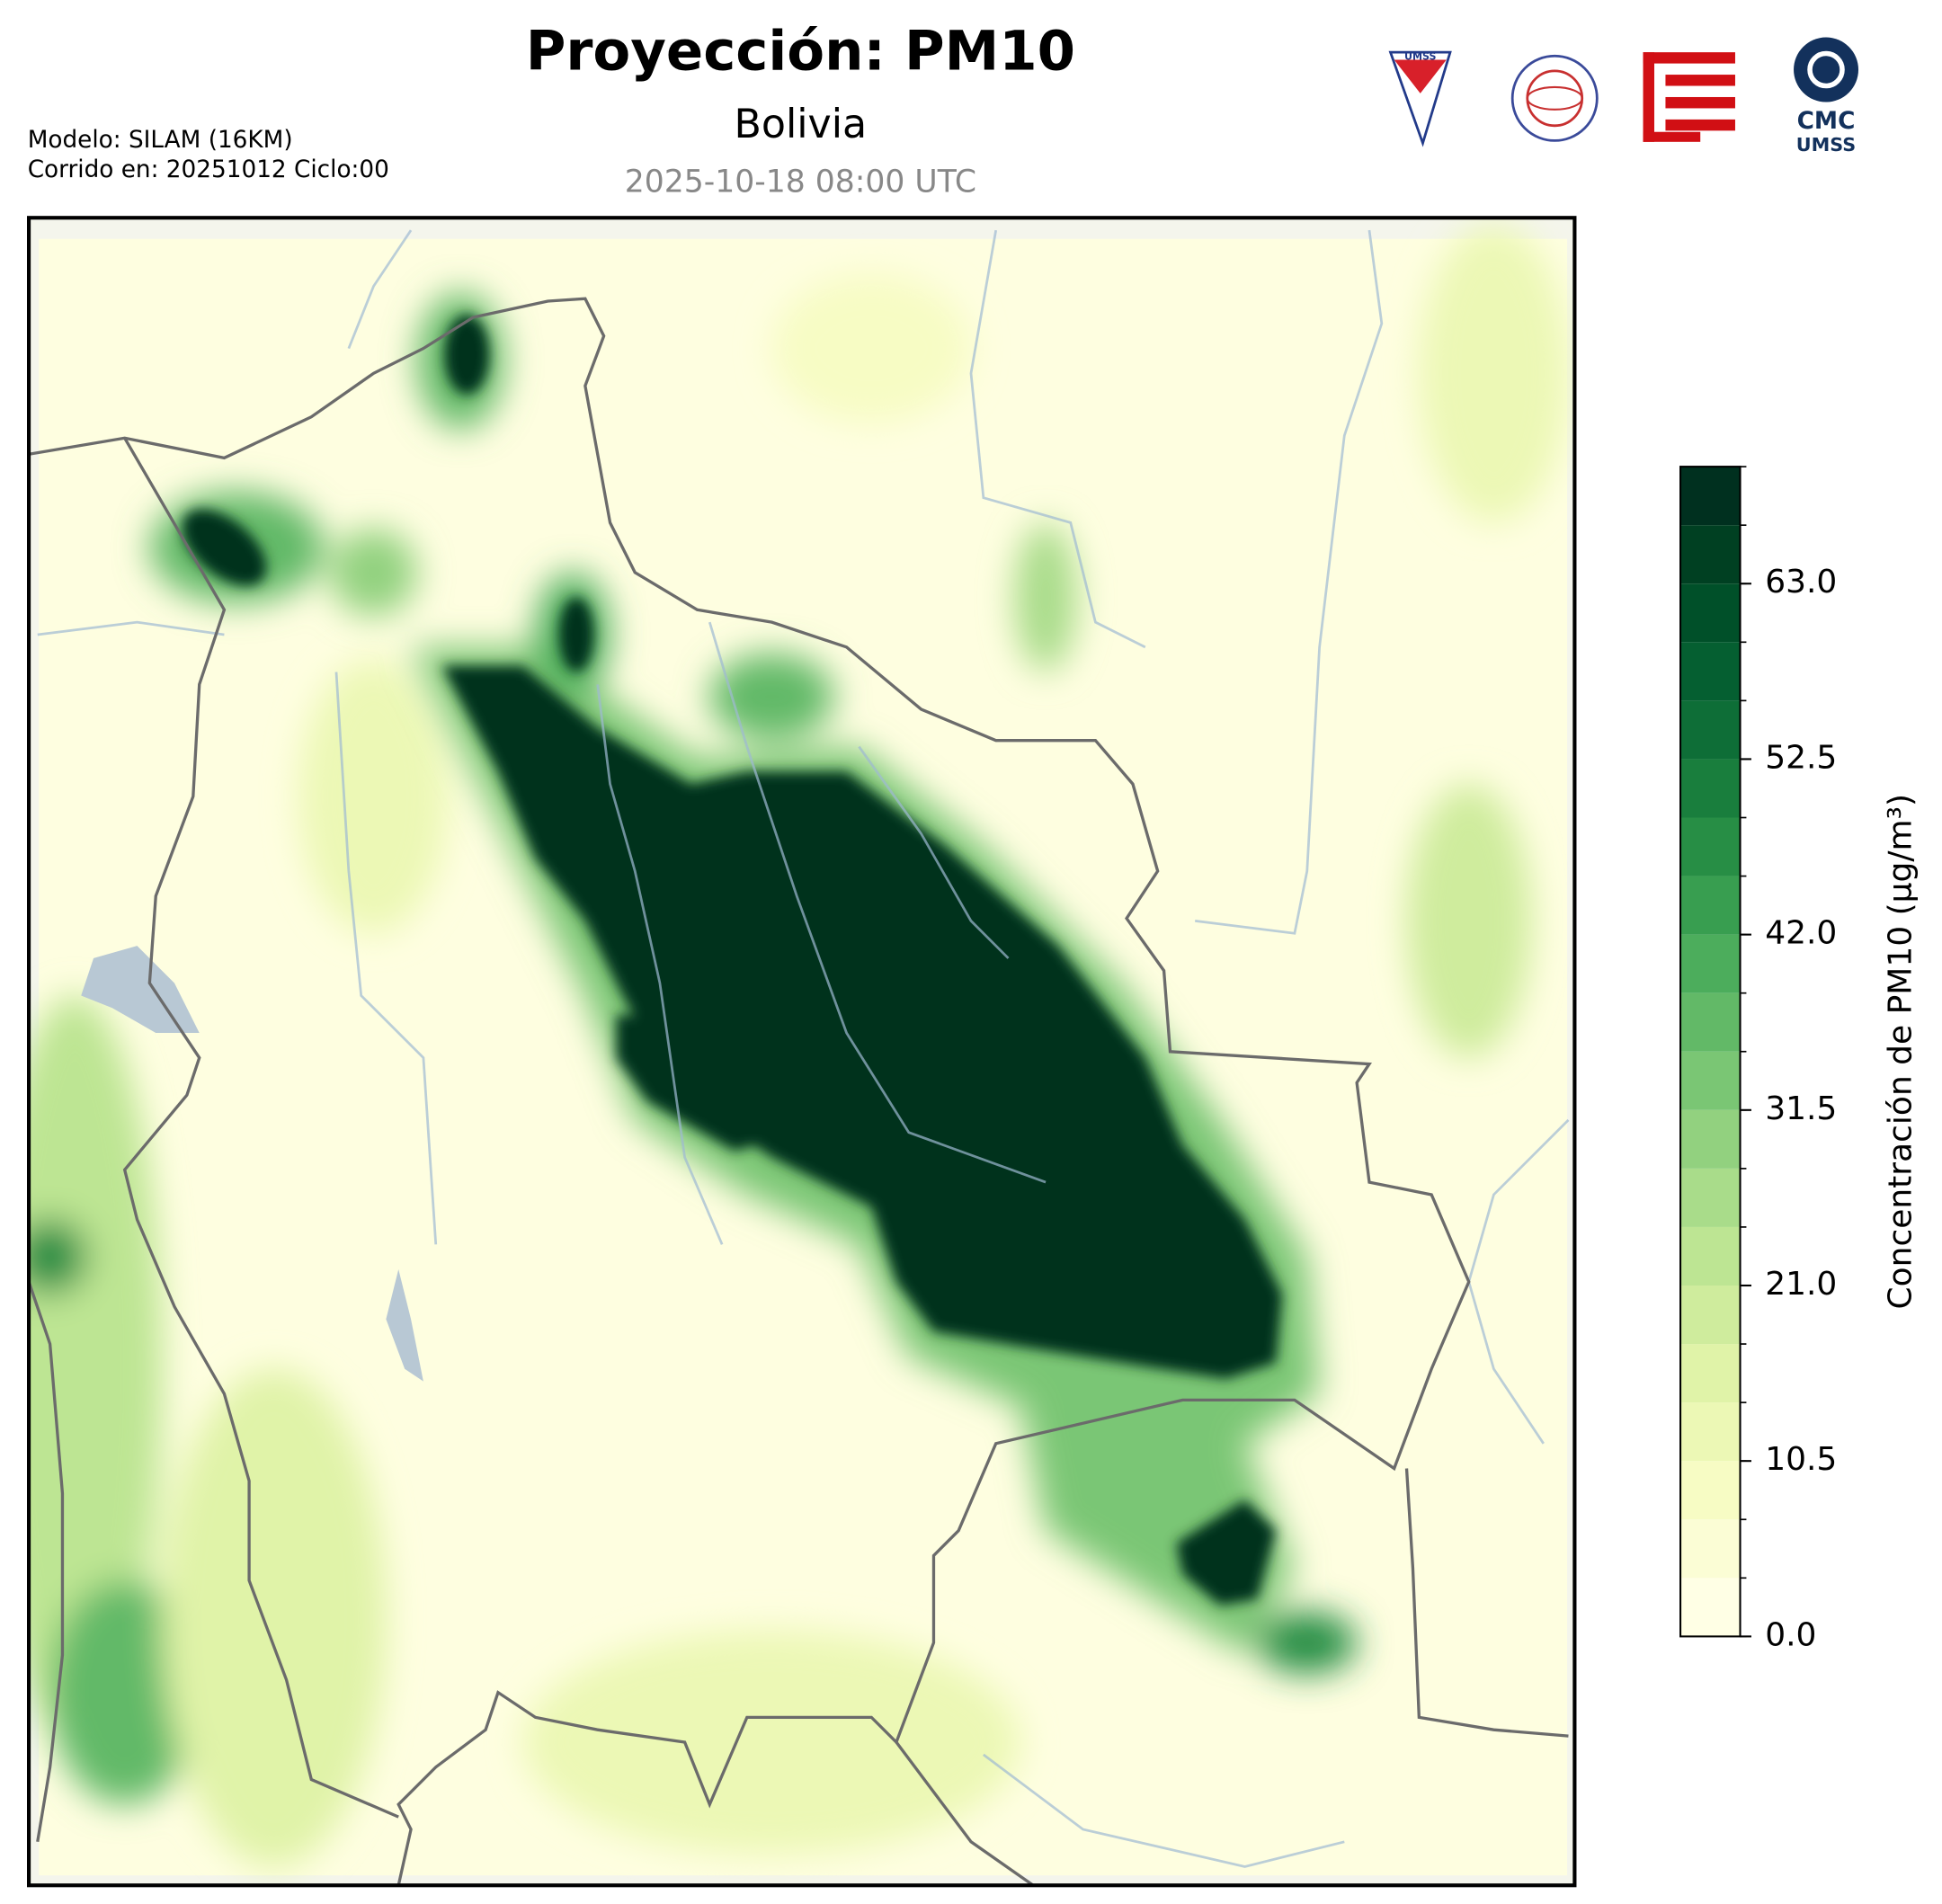  I want to click on colorbar: 0.0 10.5 21.0 31.5 42.0 52.5 63.0, so click(1758, 1059).